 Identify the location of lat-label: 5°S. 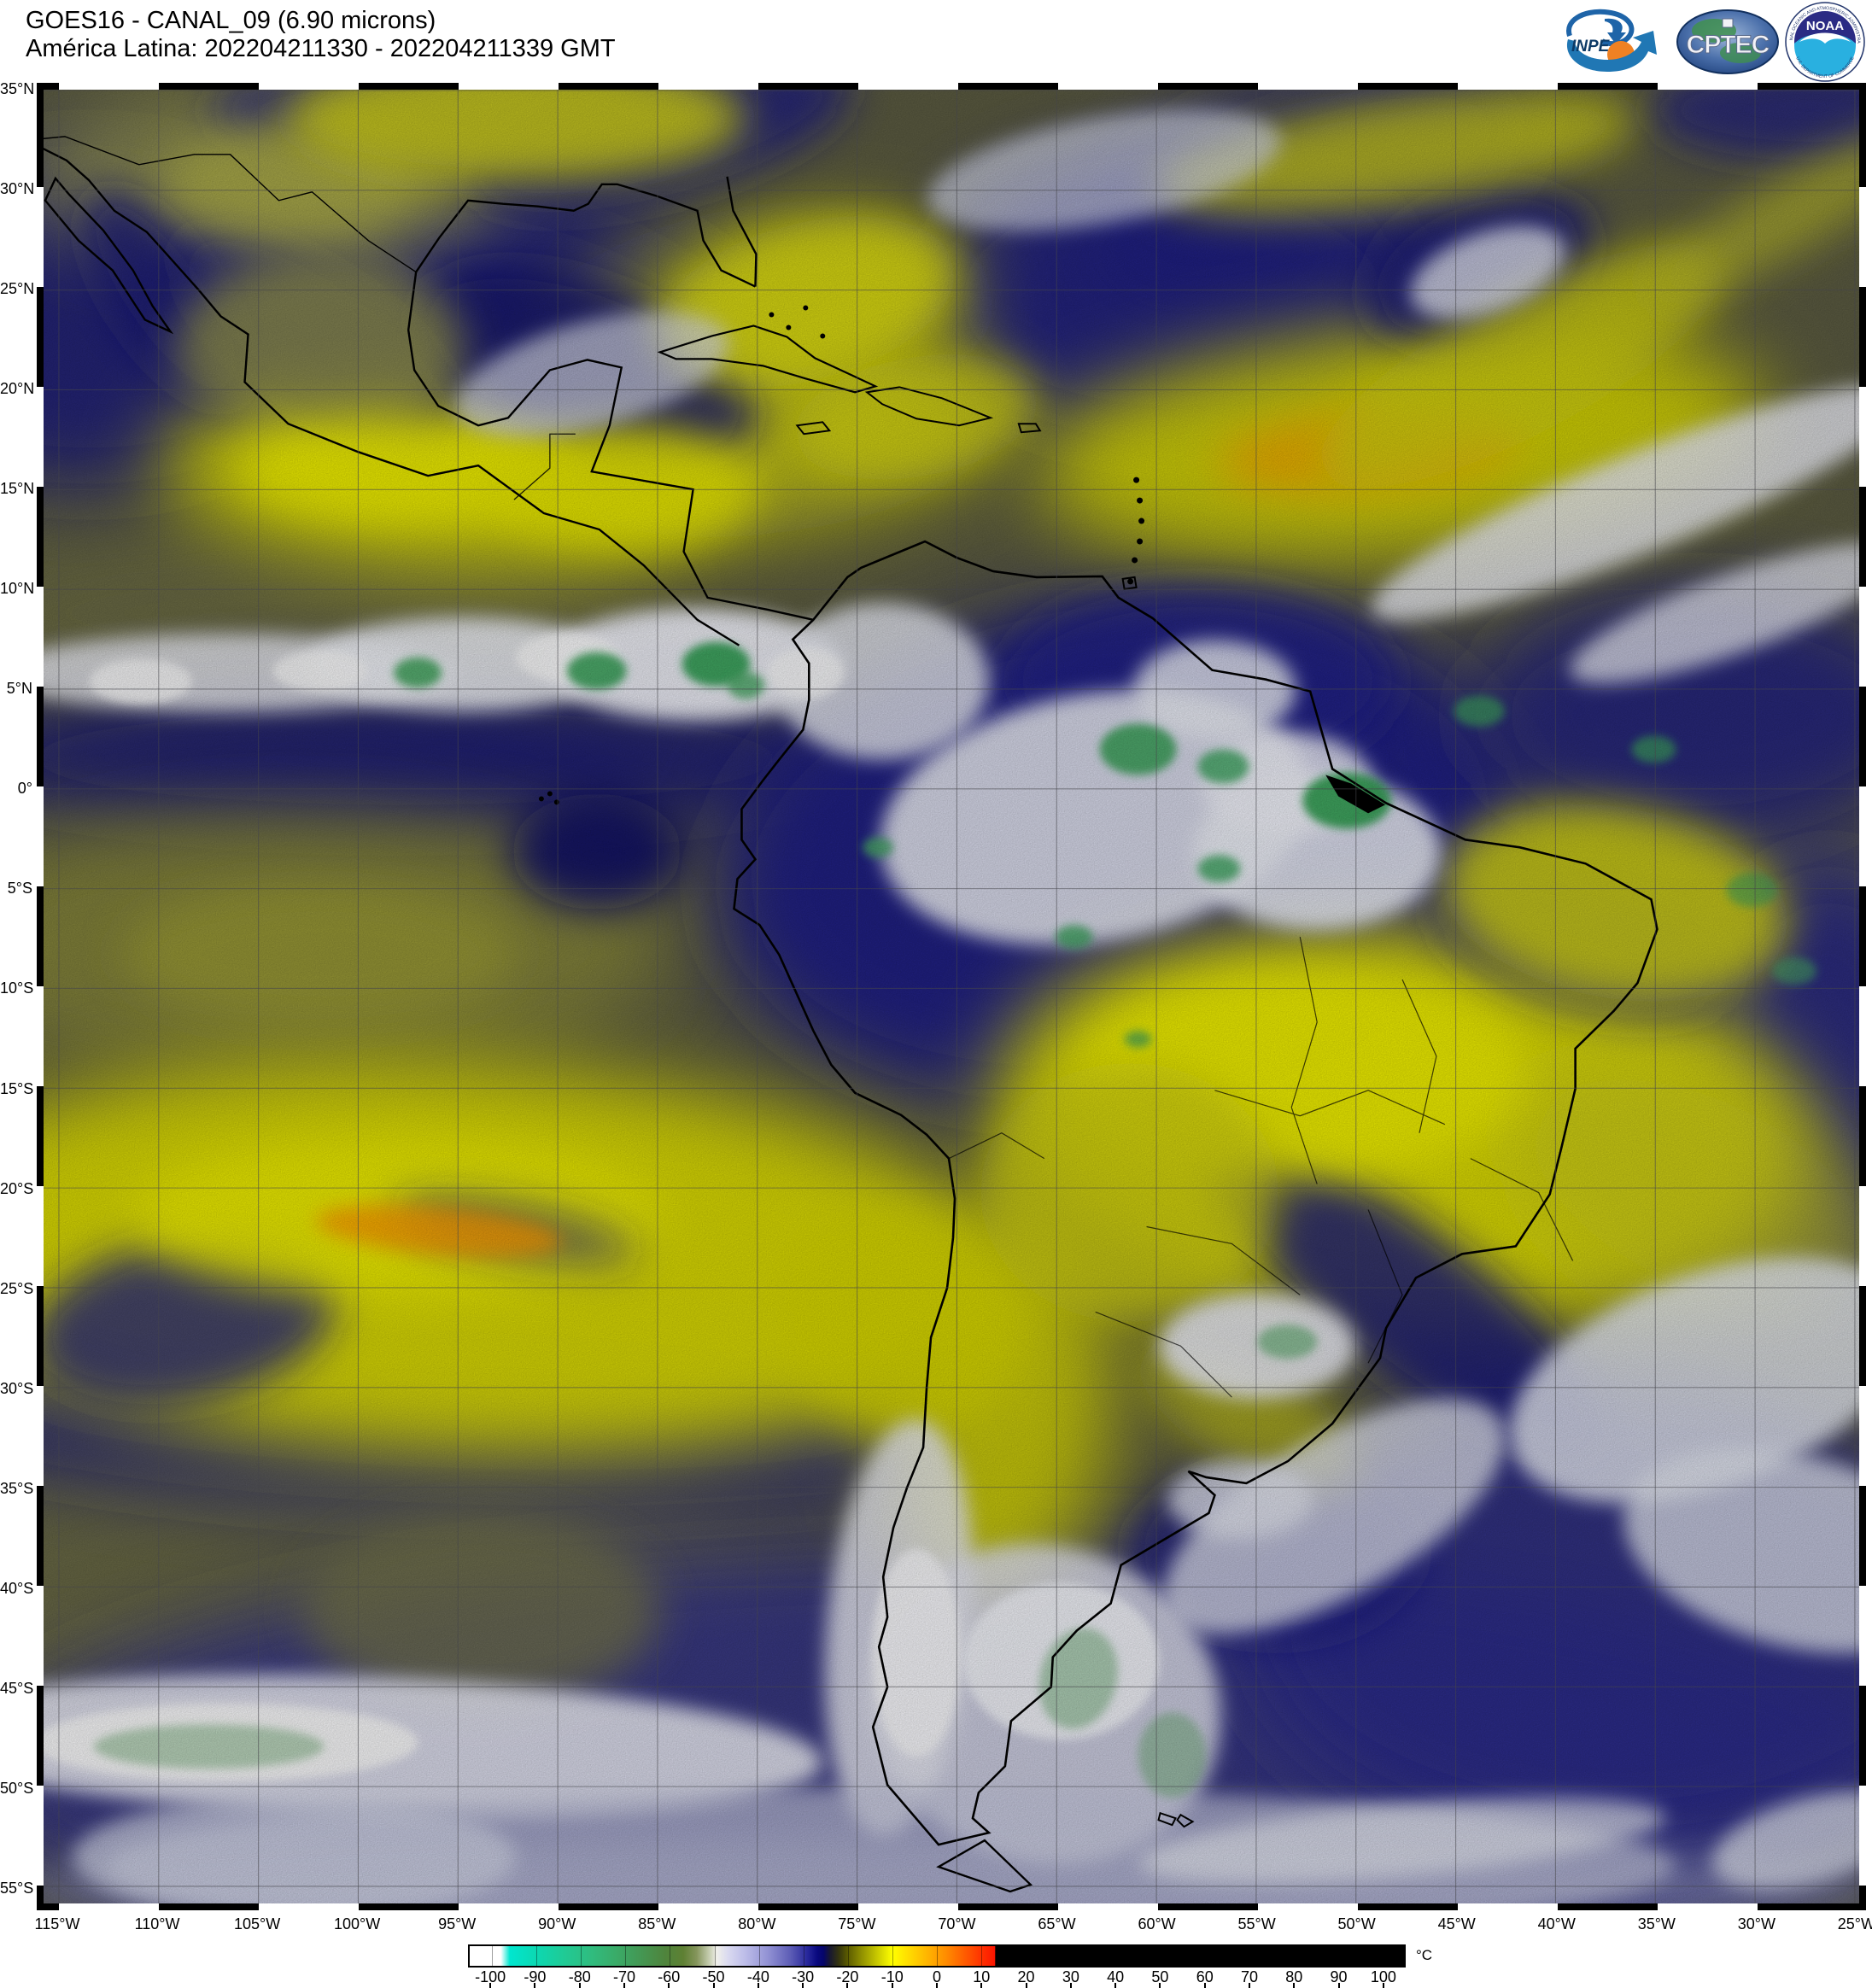
(19, 889).